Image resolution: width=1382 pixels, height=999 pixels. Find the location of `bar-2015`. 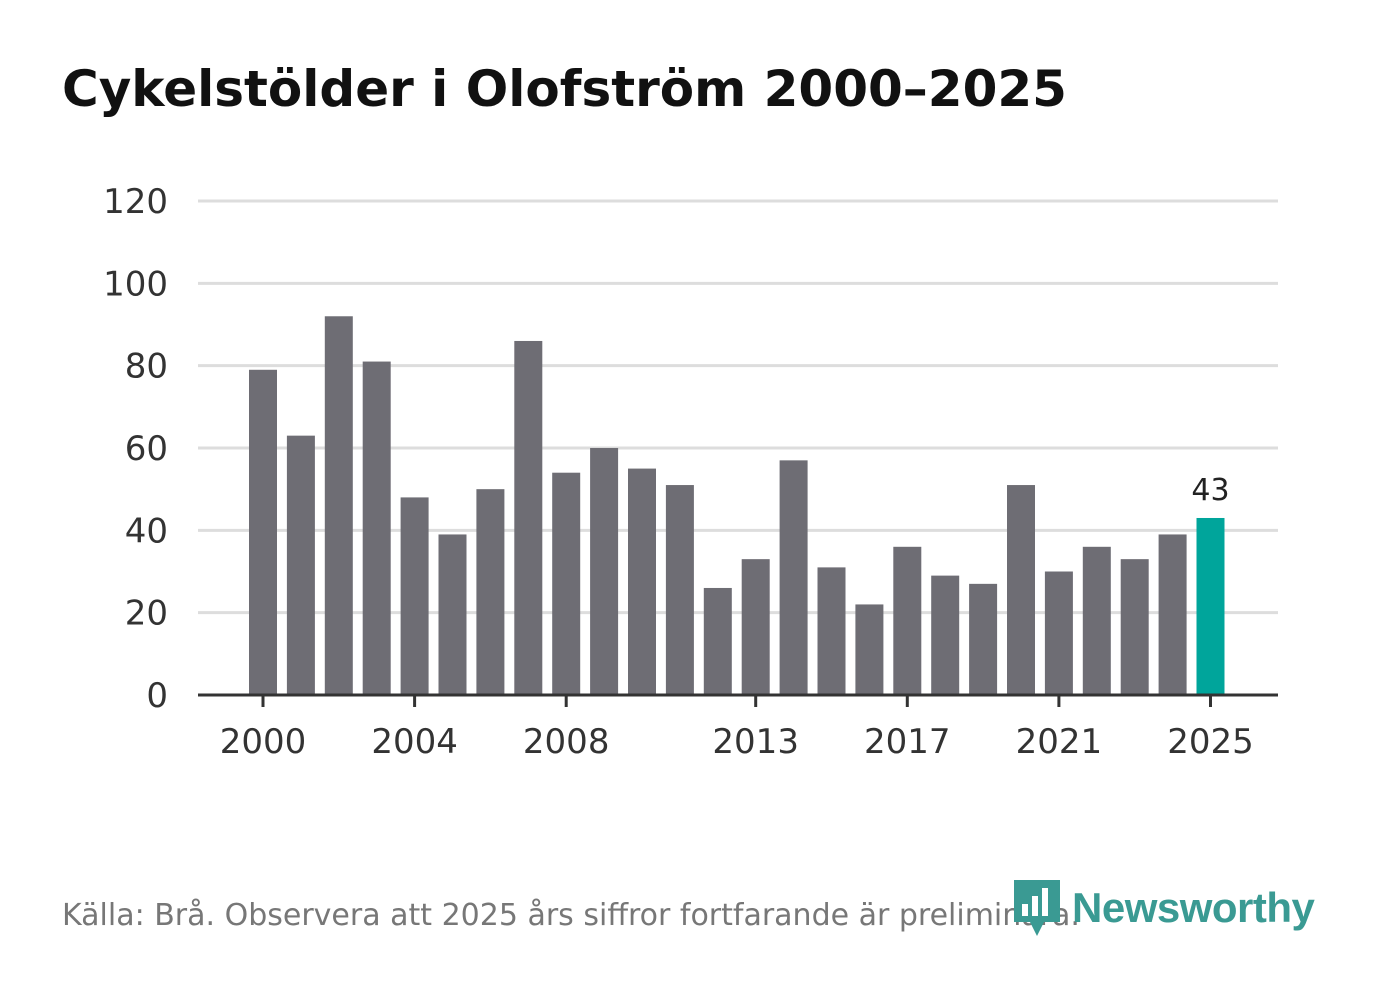

bar-2015 is located at coordinates (831, 631).